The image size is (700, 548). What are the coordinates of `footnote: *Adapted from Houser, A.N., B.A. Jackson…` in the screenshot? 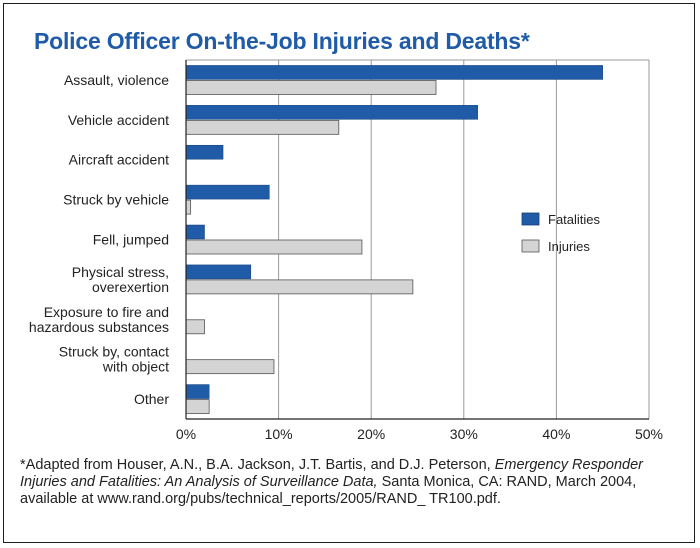 It's located at (345, 482).